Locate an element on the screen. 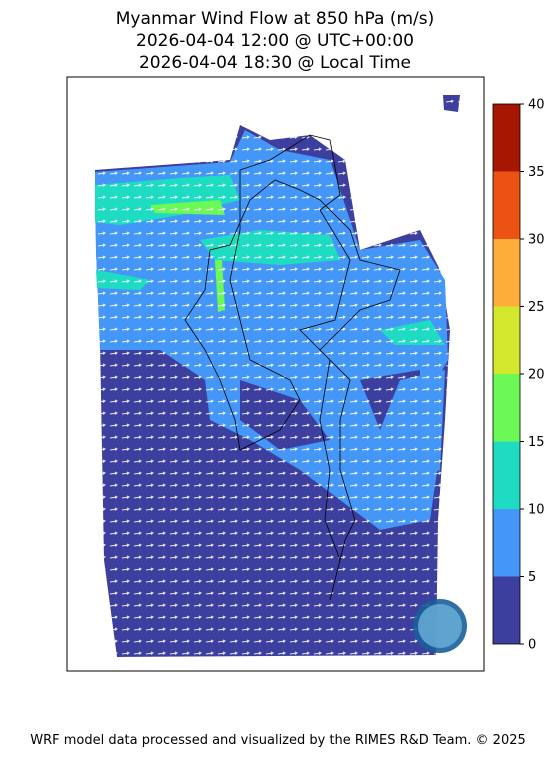 Image resolution: width=557 pixels, height=760 pixels. colorbar-tick-label: 10 is located at coordinates (536, 510).